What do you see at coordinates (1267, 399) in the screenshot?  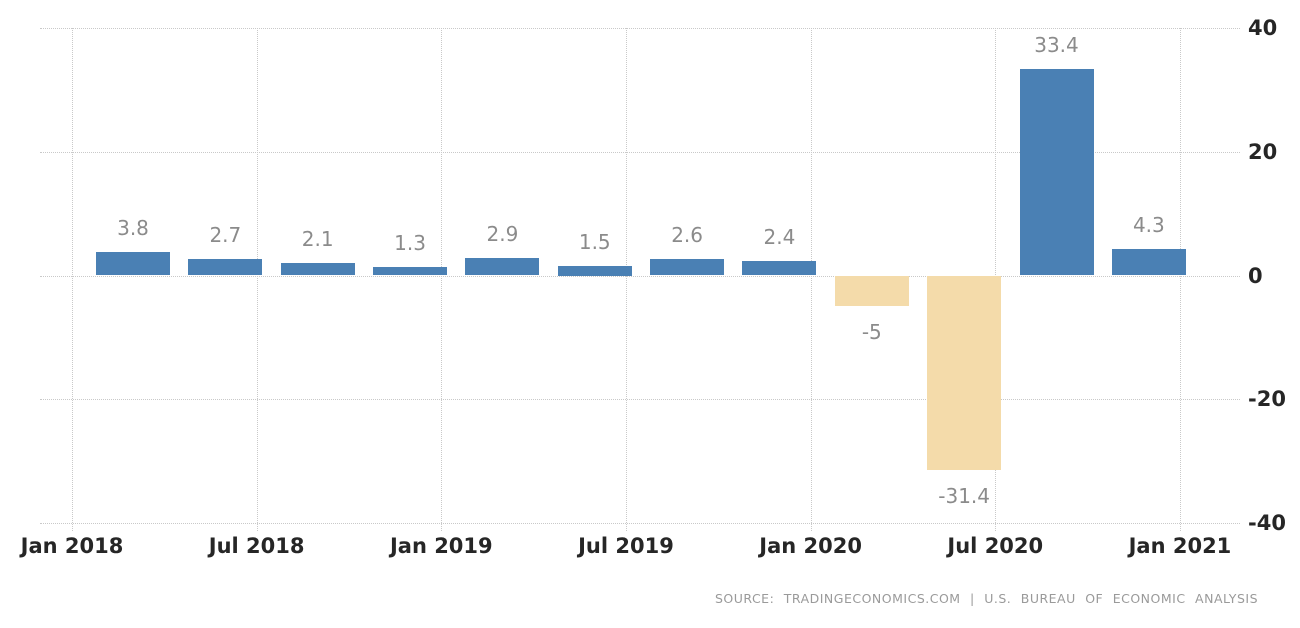 I see `y-axis-label: -20` at bounding box center [1267, 399].